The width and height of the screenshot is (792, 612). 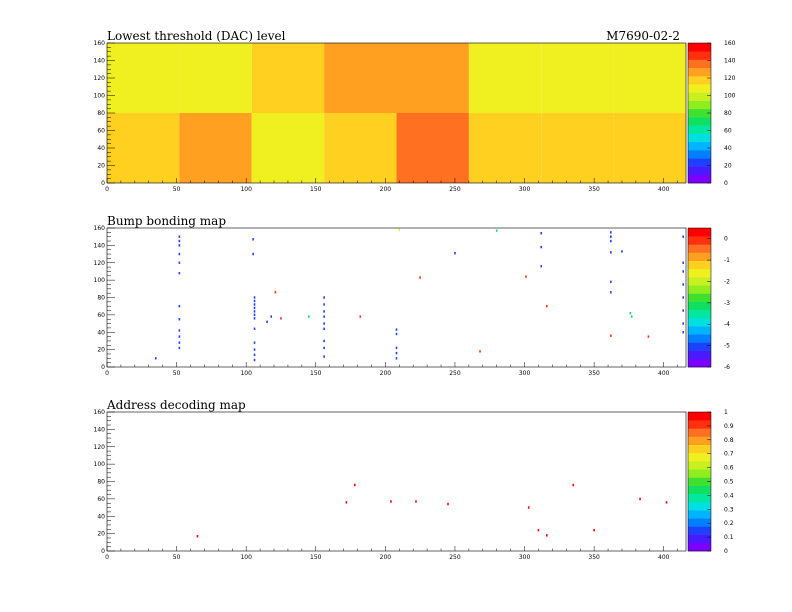 I want to click on palette-tick-label: 0.8, so click(x=729, y=440).